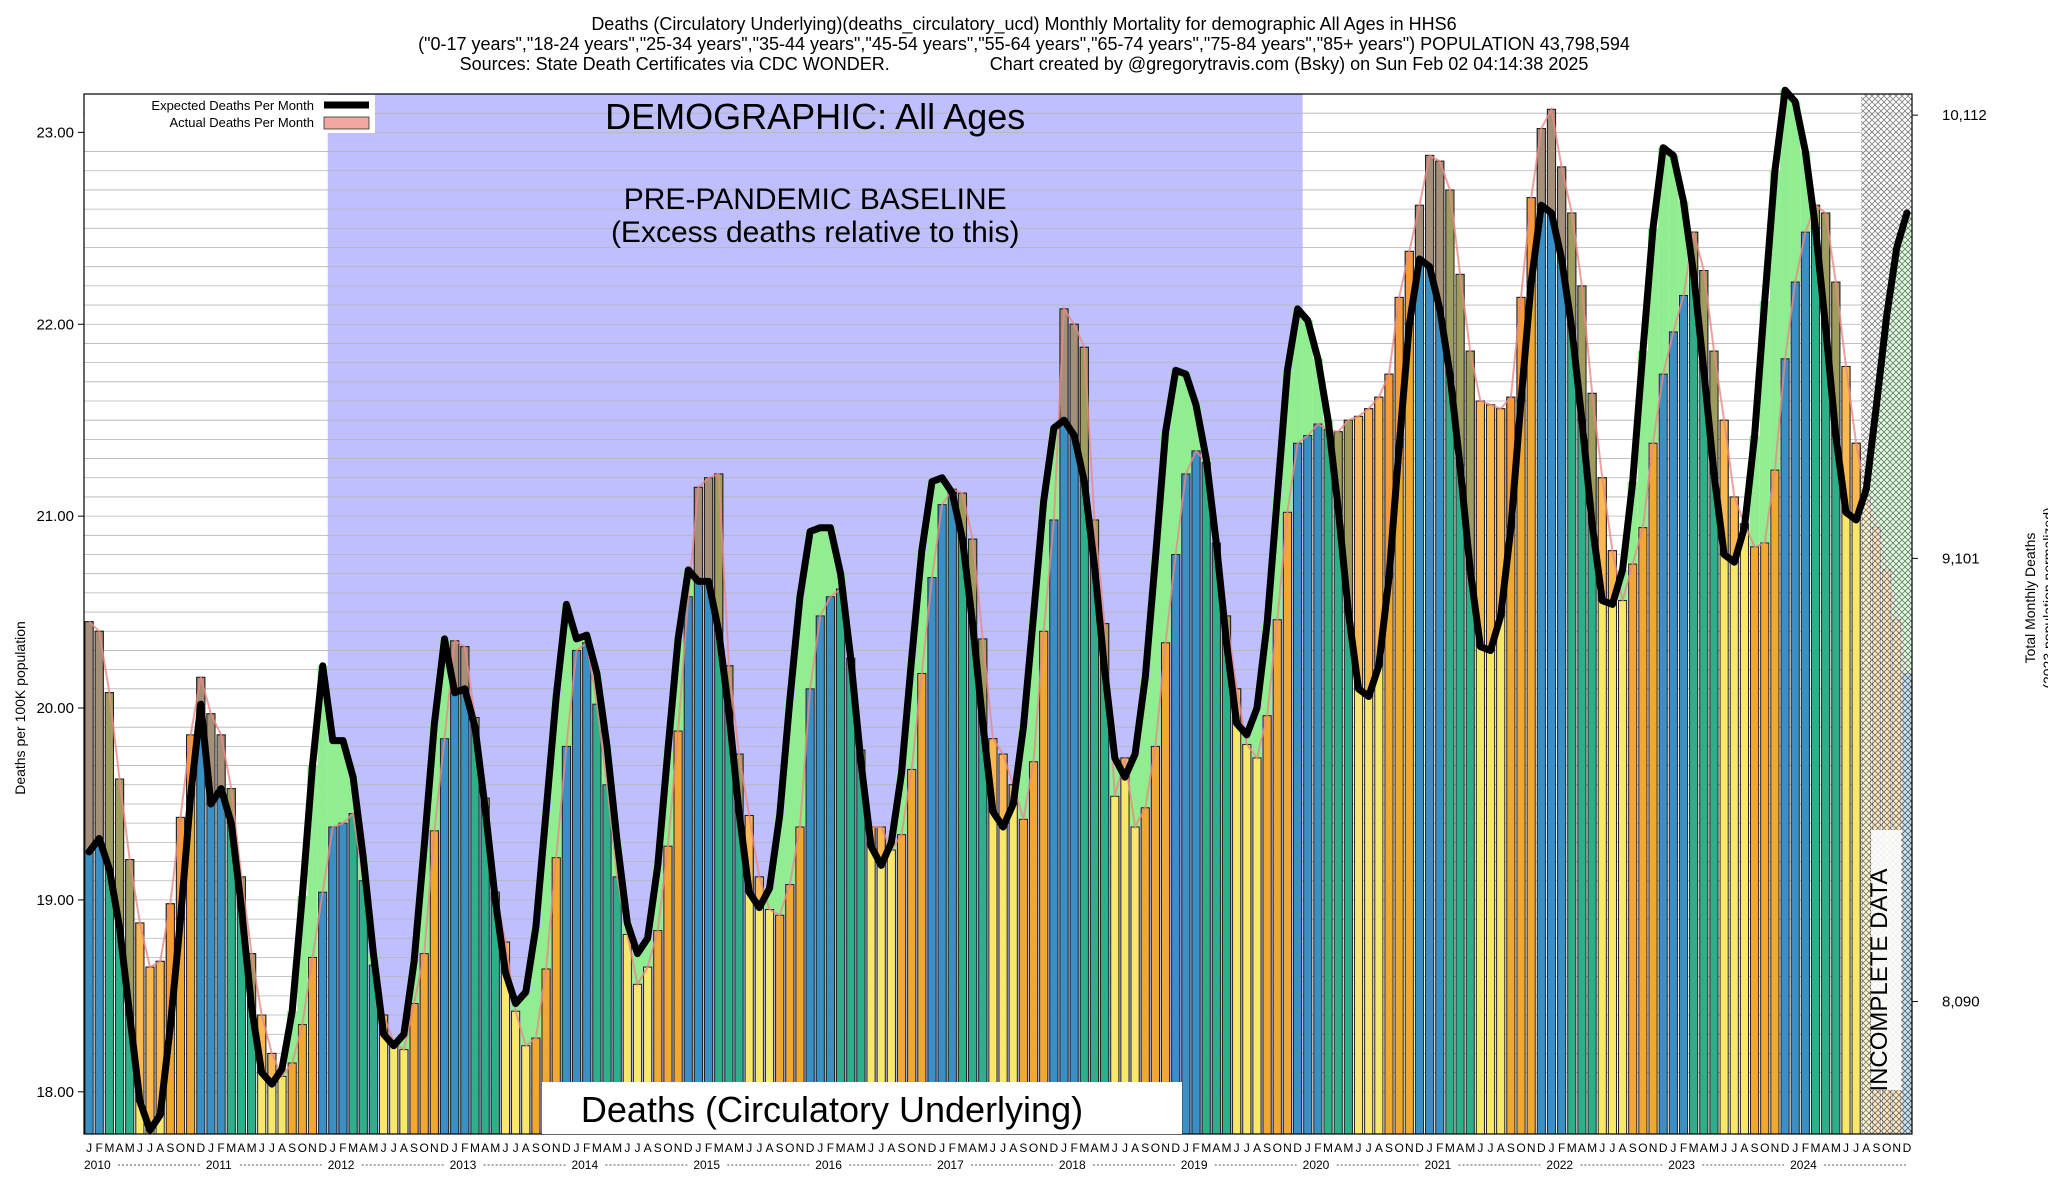 The height and width of the screenshot is (1200, 2048). Describe the element at coordinates (346, 123) in the screenshot. I see `legend-swatch-actual` at that location.